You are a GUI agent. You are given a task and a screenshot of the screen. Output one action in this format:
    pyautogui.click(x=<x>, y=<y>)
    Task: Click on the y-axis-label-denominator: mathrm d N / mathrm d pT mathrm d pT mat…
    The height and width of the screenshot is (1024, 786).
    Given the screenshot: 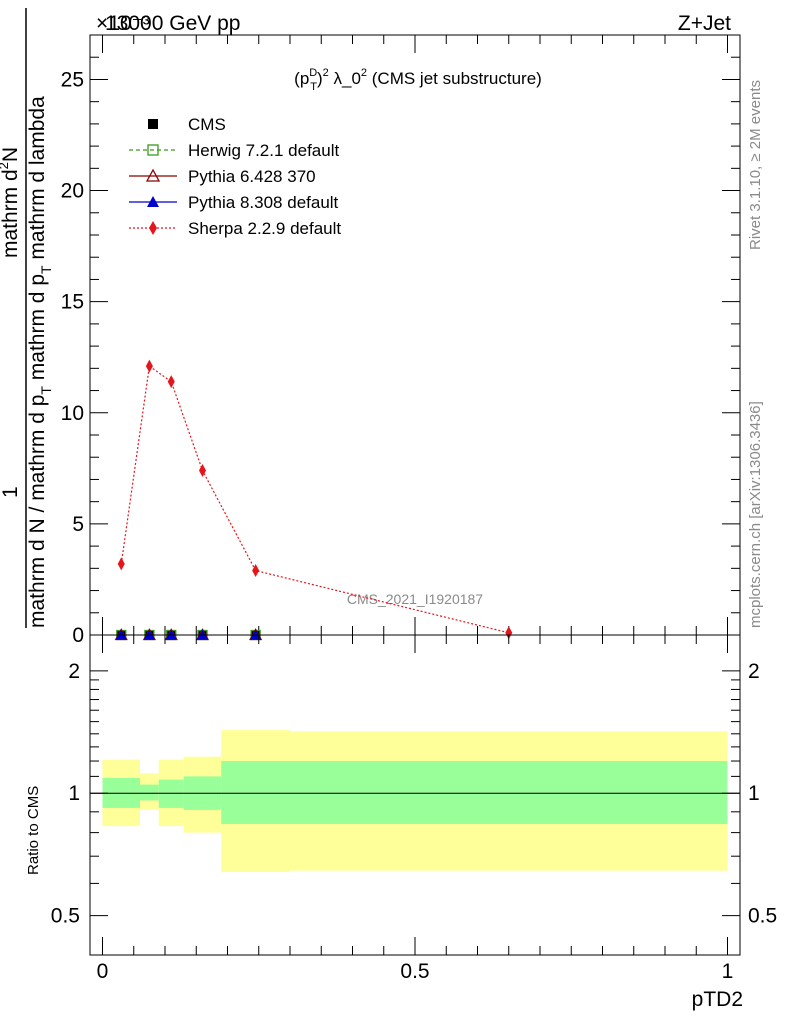 What is the action you would take?
    pyautogui.click(x=40, y=362)
    